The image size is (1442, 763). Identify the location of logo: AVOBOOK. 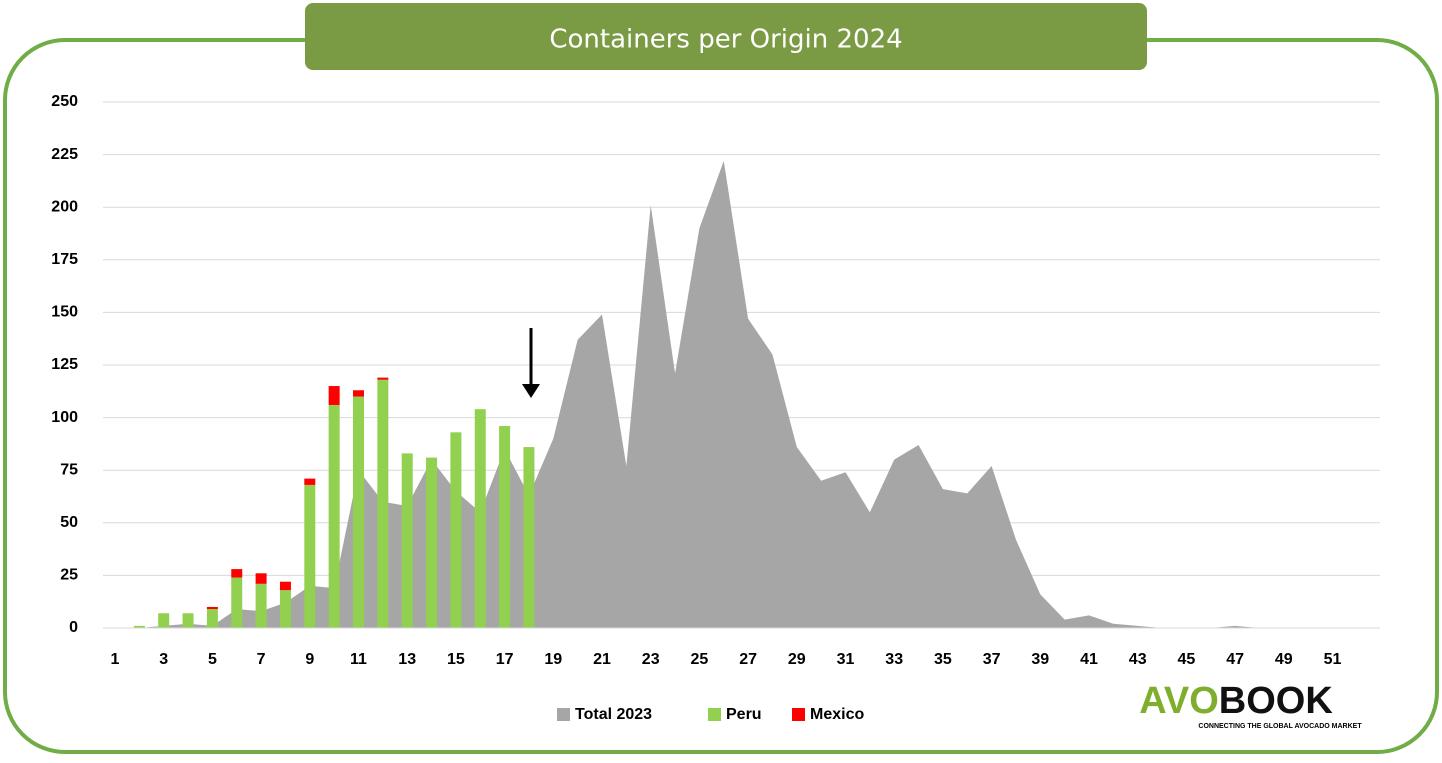
(1236, 701).